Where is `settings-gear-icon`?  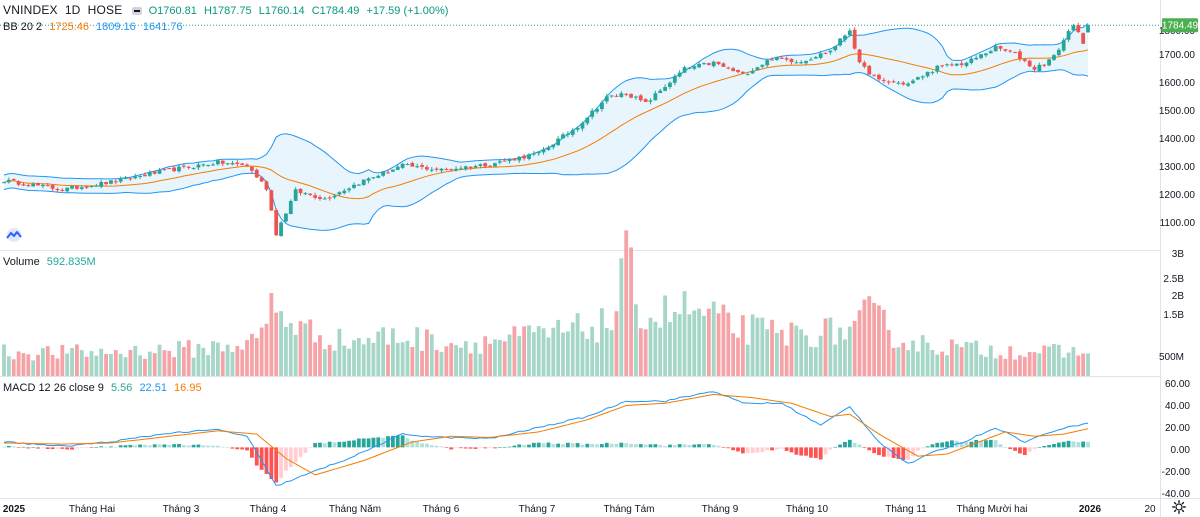
settings-gear-icon is located at coordinates (1179, 507).